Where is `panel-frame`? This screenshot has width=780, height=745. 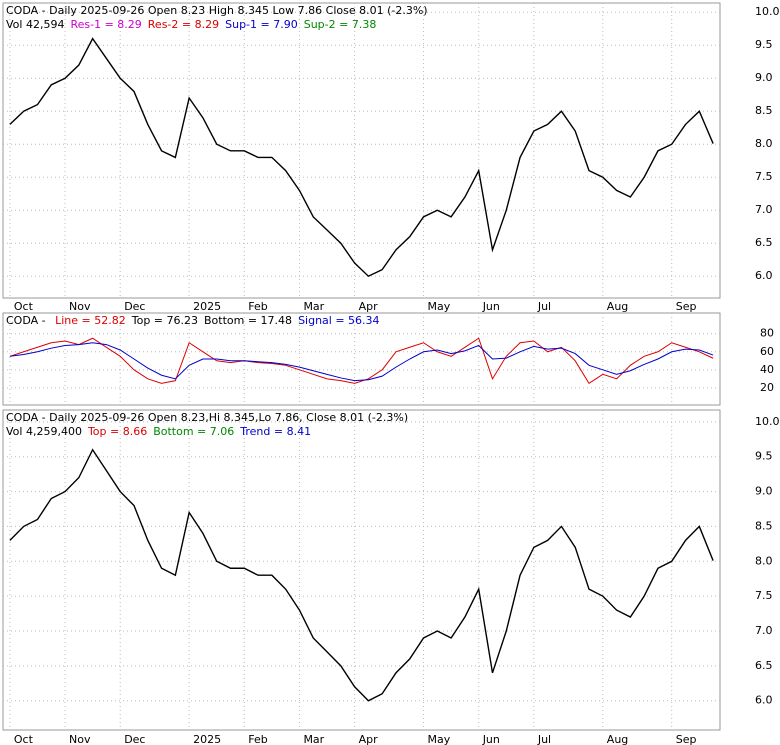 panel-frame is located at coordinates (361, 359).